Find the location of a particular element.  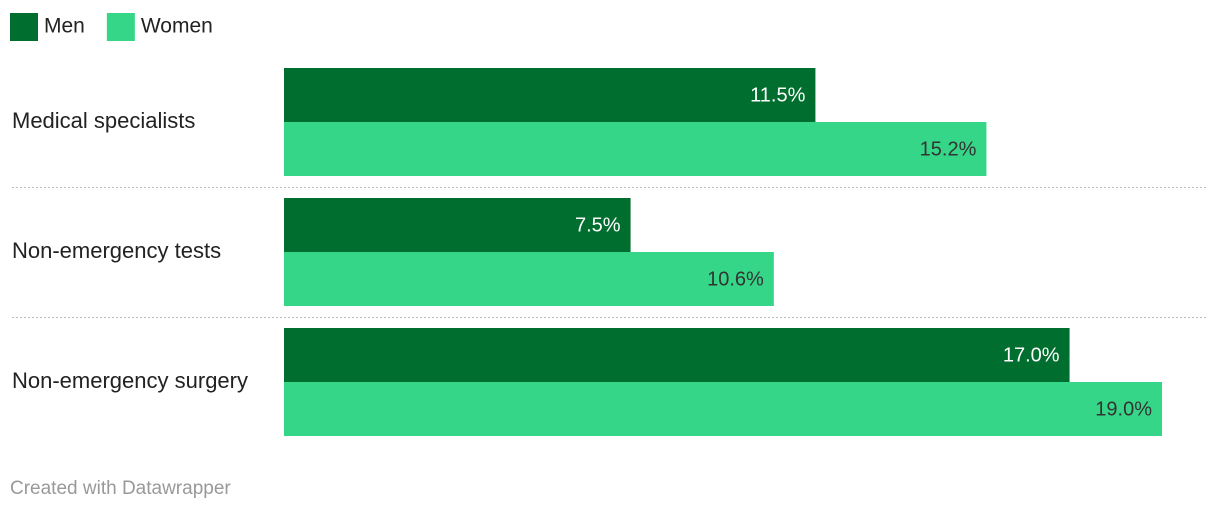

value-label: 7.5% is located at coordinates (598, 225).